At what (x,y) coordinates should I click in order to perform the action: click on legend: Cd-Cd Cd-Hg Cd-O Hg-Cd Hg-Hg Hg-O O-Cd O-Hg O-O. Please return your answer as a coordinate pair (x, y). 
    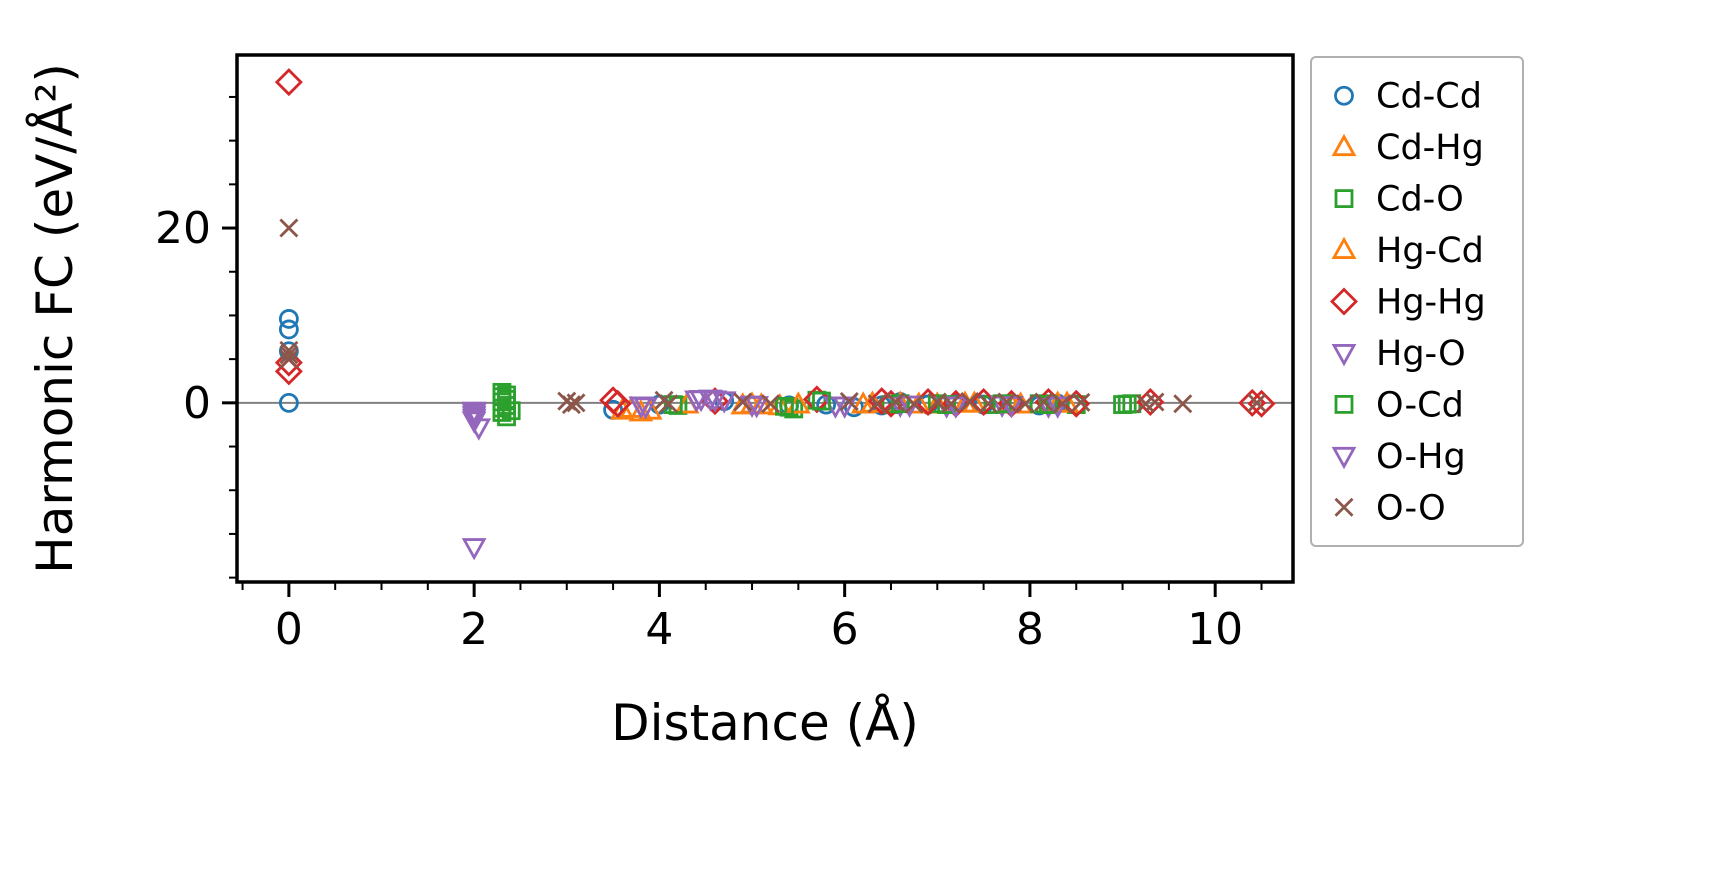
    Looking at the image, I should click on (1417, 301).